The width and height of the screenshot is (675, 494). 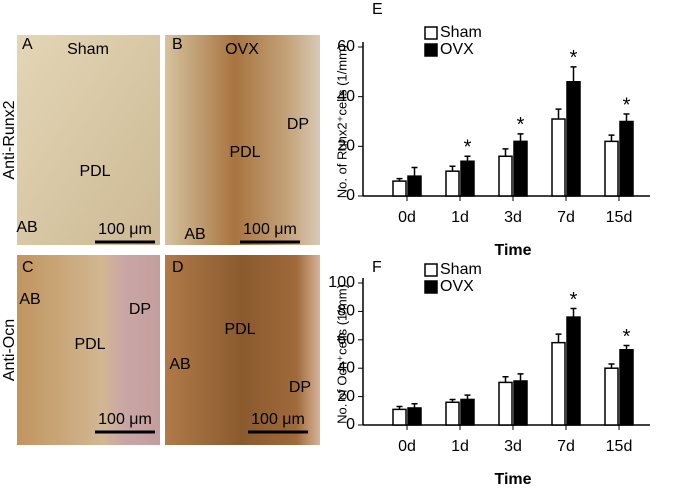 I want to click on panel-letter: F, so click(x=377, y=267).